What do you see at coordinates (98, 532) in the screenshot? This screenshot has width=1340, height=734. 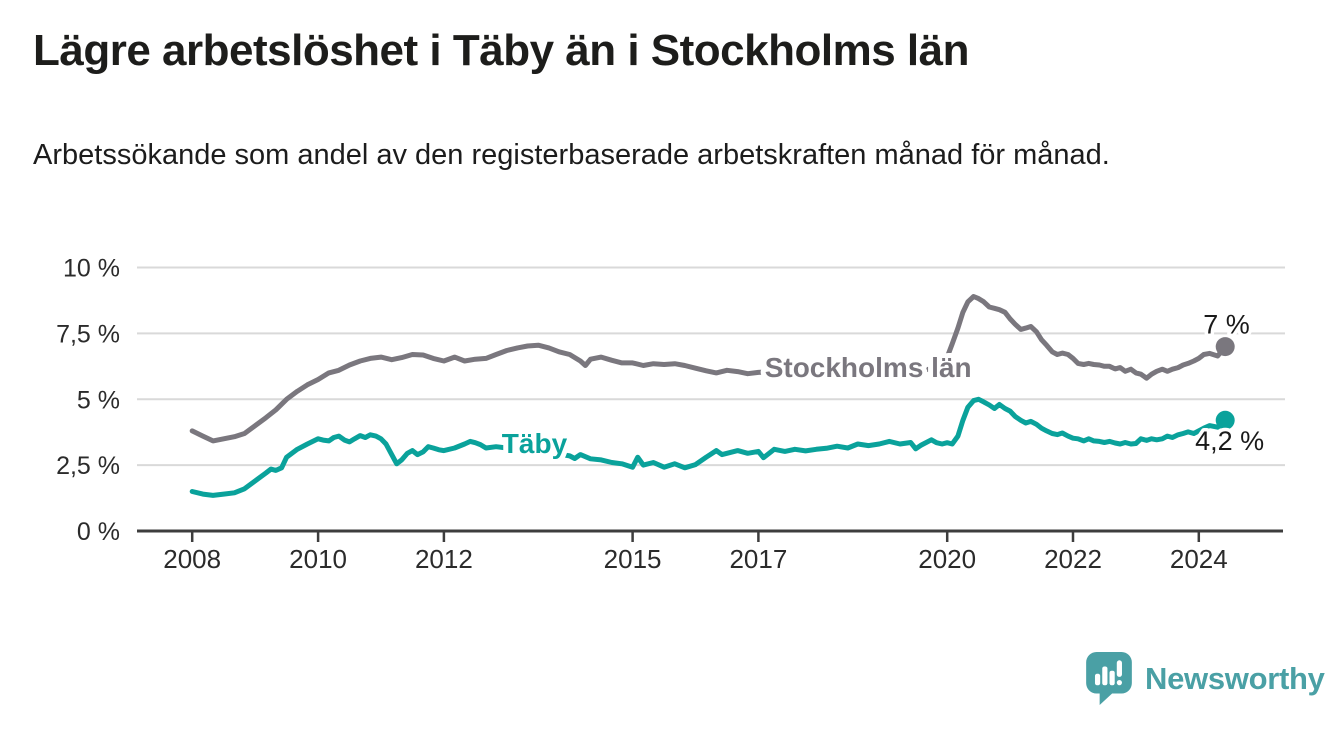 I see `y-axis-tick-label: 0 %` at bounding box center [98, 532].